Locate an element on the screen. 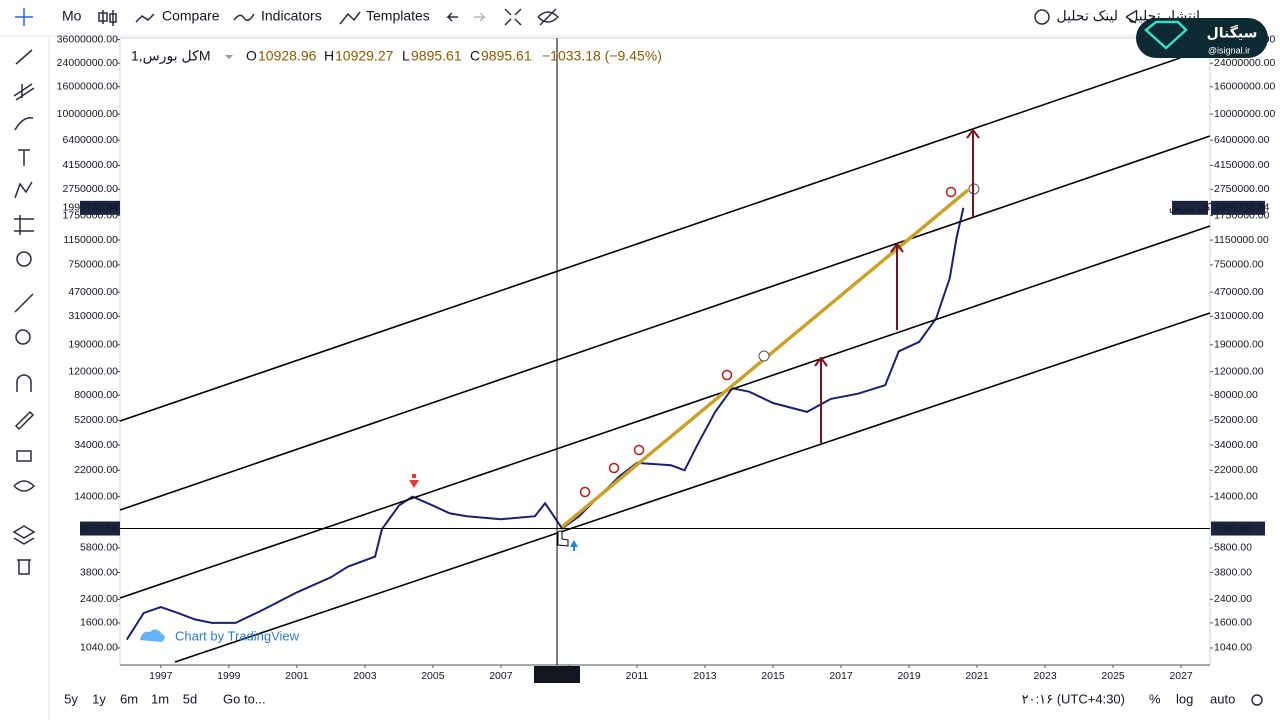 The height and width of the screenshot is (725, 1280). symbol-dropdown is located at coordinates (229, 57).